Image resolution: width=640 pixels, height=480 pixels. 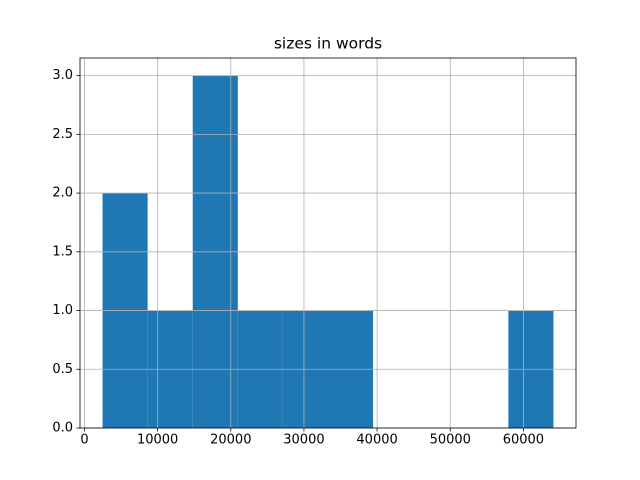 I want to click on y-tick-label: 3.0, so click(x=62, y=75).